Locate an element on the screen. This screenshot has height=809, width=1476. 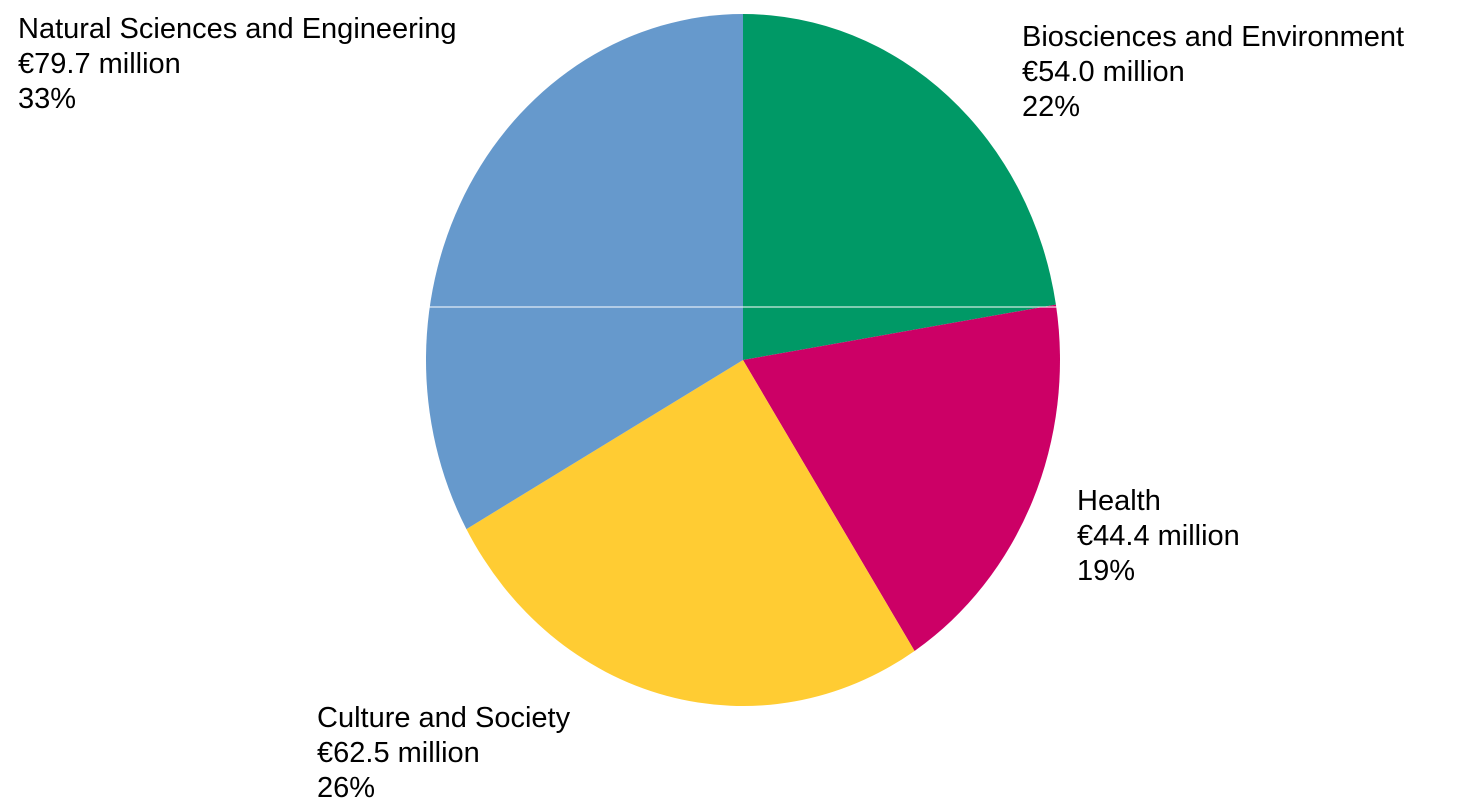
slice-name: Health is located at coordinates (1119, 501).